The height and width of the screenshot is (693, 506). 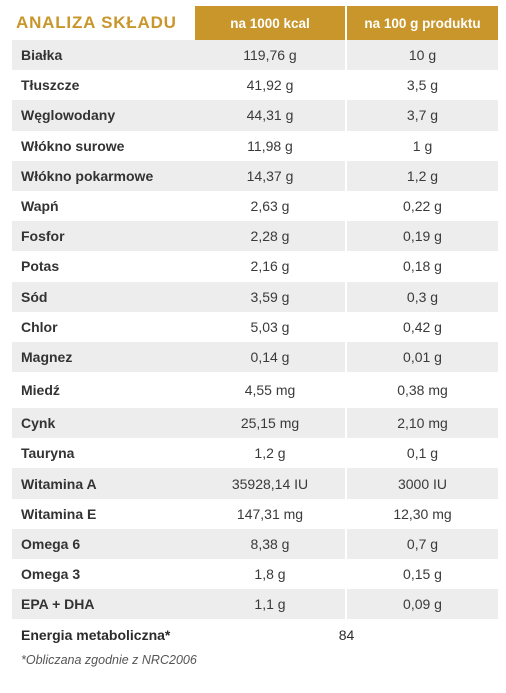 I want to click on nutrient-name: Węglowodany, so click(x=103, y=115).